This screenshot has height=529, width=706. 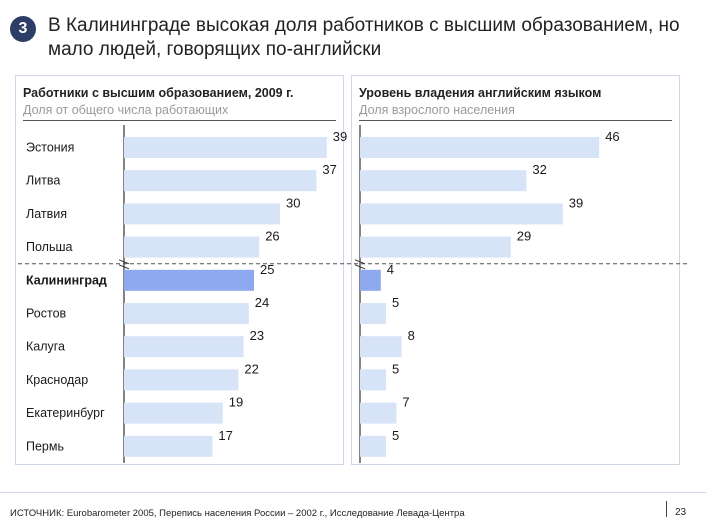 What do you see at coordinates (353, 492) in the screenshot?
I see `footer-divider` at bounding box center [353, 492].